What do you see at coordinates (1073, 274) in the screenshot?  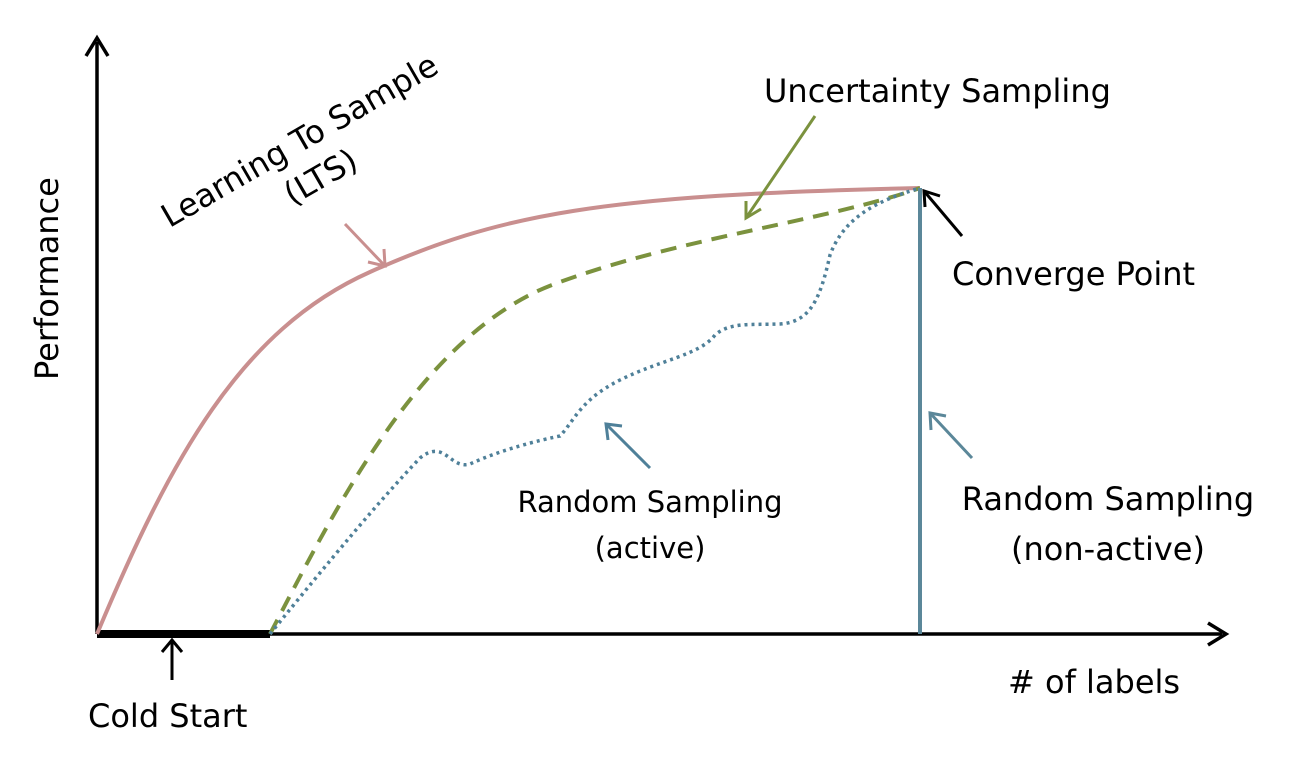 I see `converge-label: Converge Point` at bounding box center [1073, 274].